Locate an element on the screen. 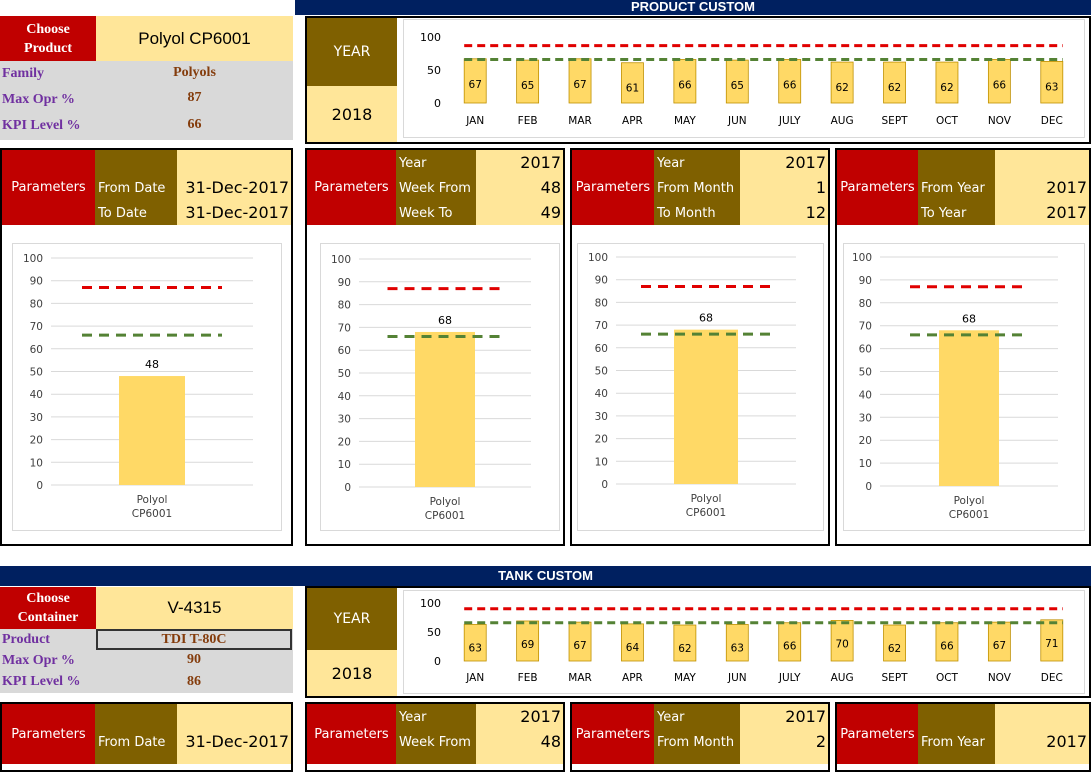 The width and height of the screenshot is (1091, 772). tank-weekly-year-input: 2017 is located at coordinates (540, 716).